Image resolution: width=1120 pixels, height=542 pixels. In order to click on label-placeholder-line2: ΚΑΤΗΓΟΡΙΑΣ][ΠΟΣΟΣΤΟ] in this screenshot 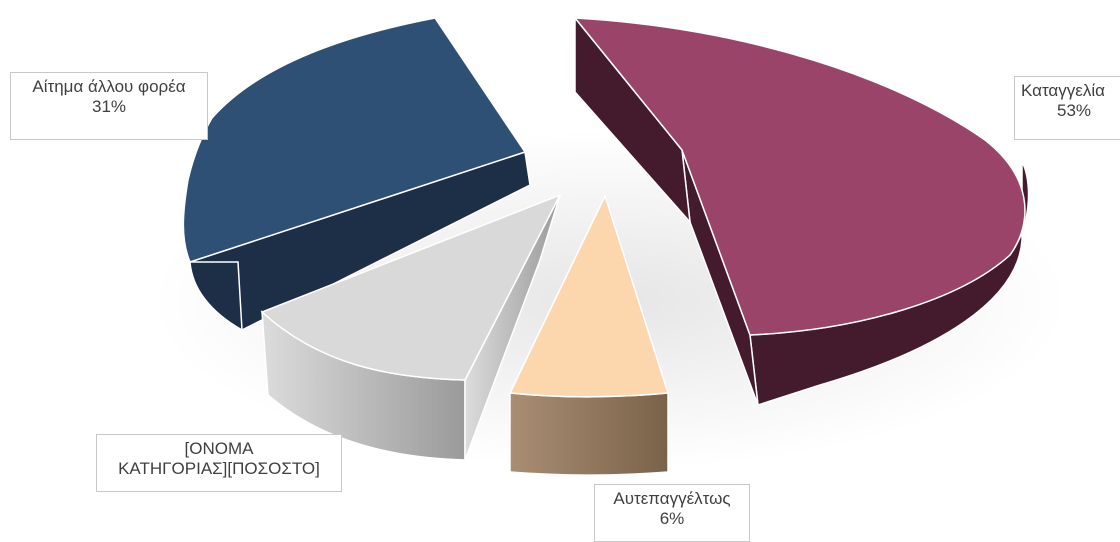, I will do `click(219, 468)`.